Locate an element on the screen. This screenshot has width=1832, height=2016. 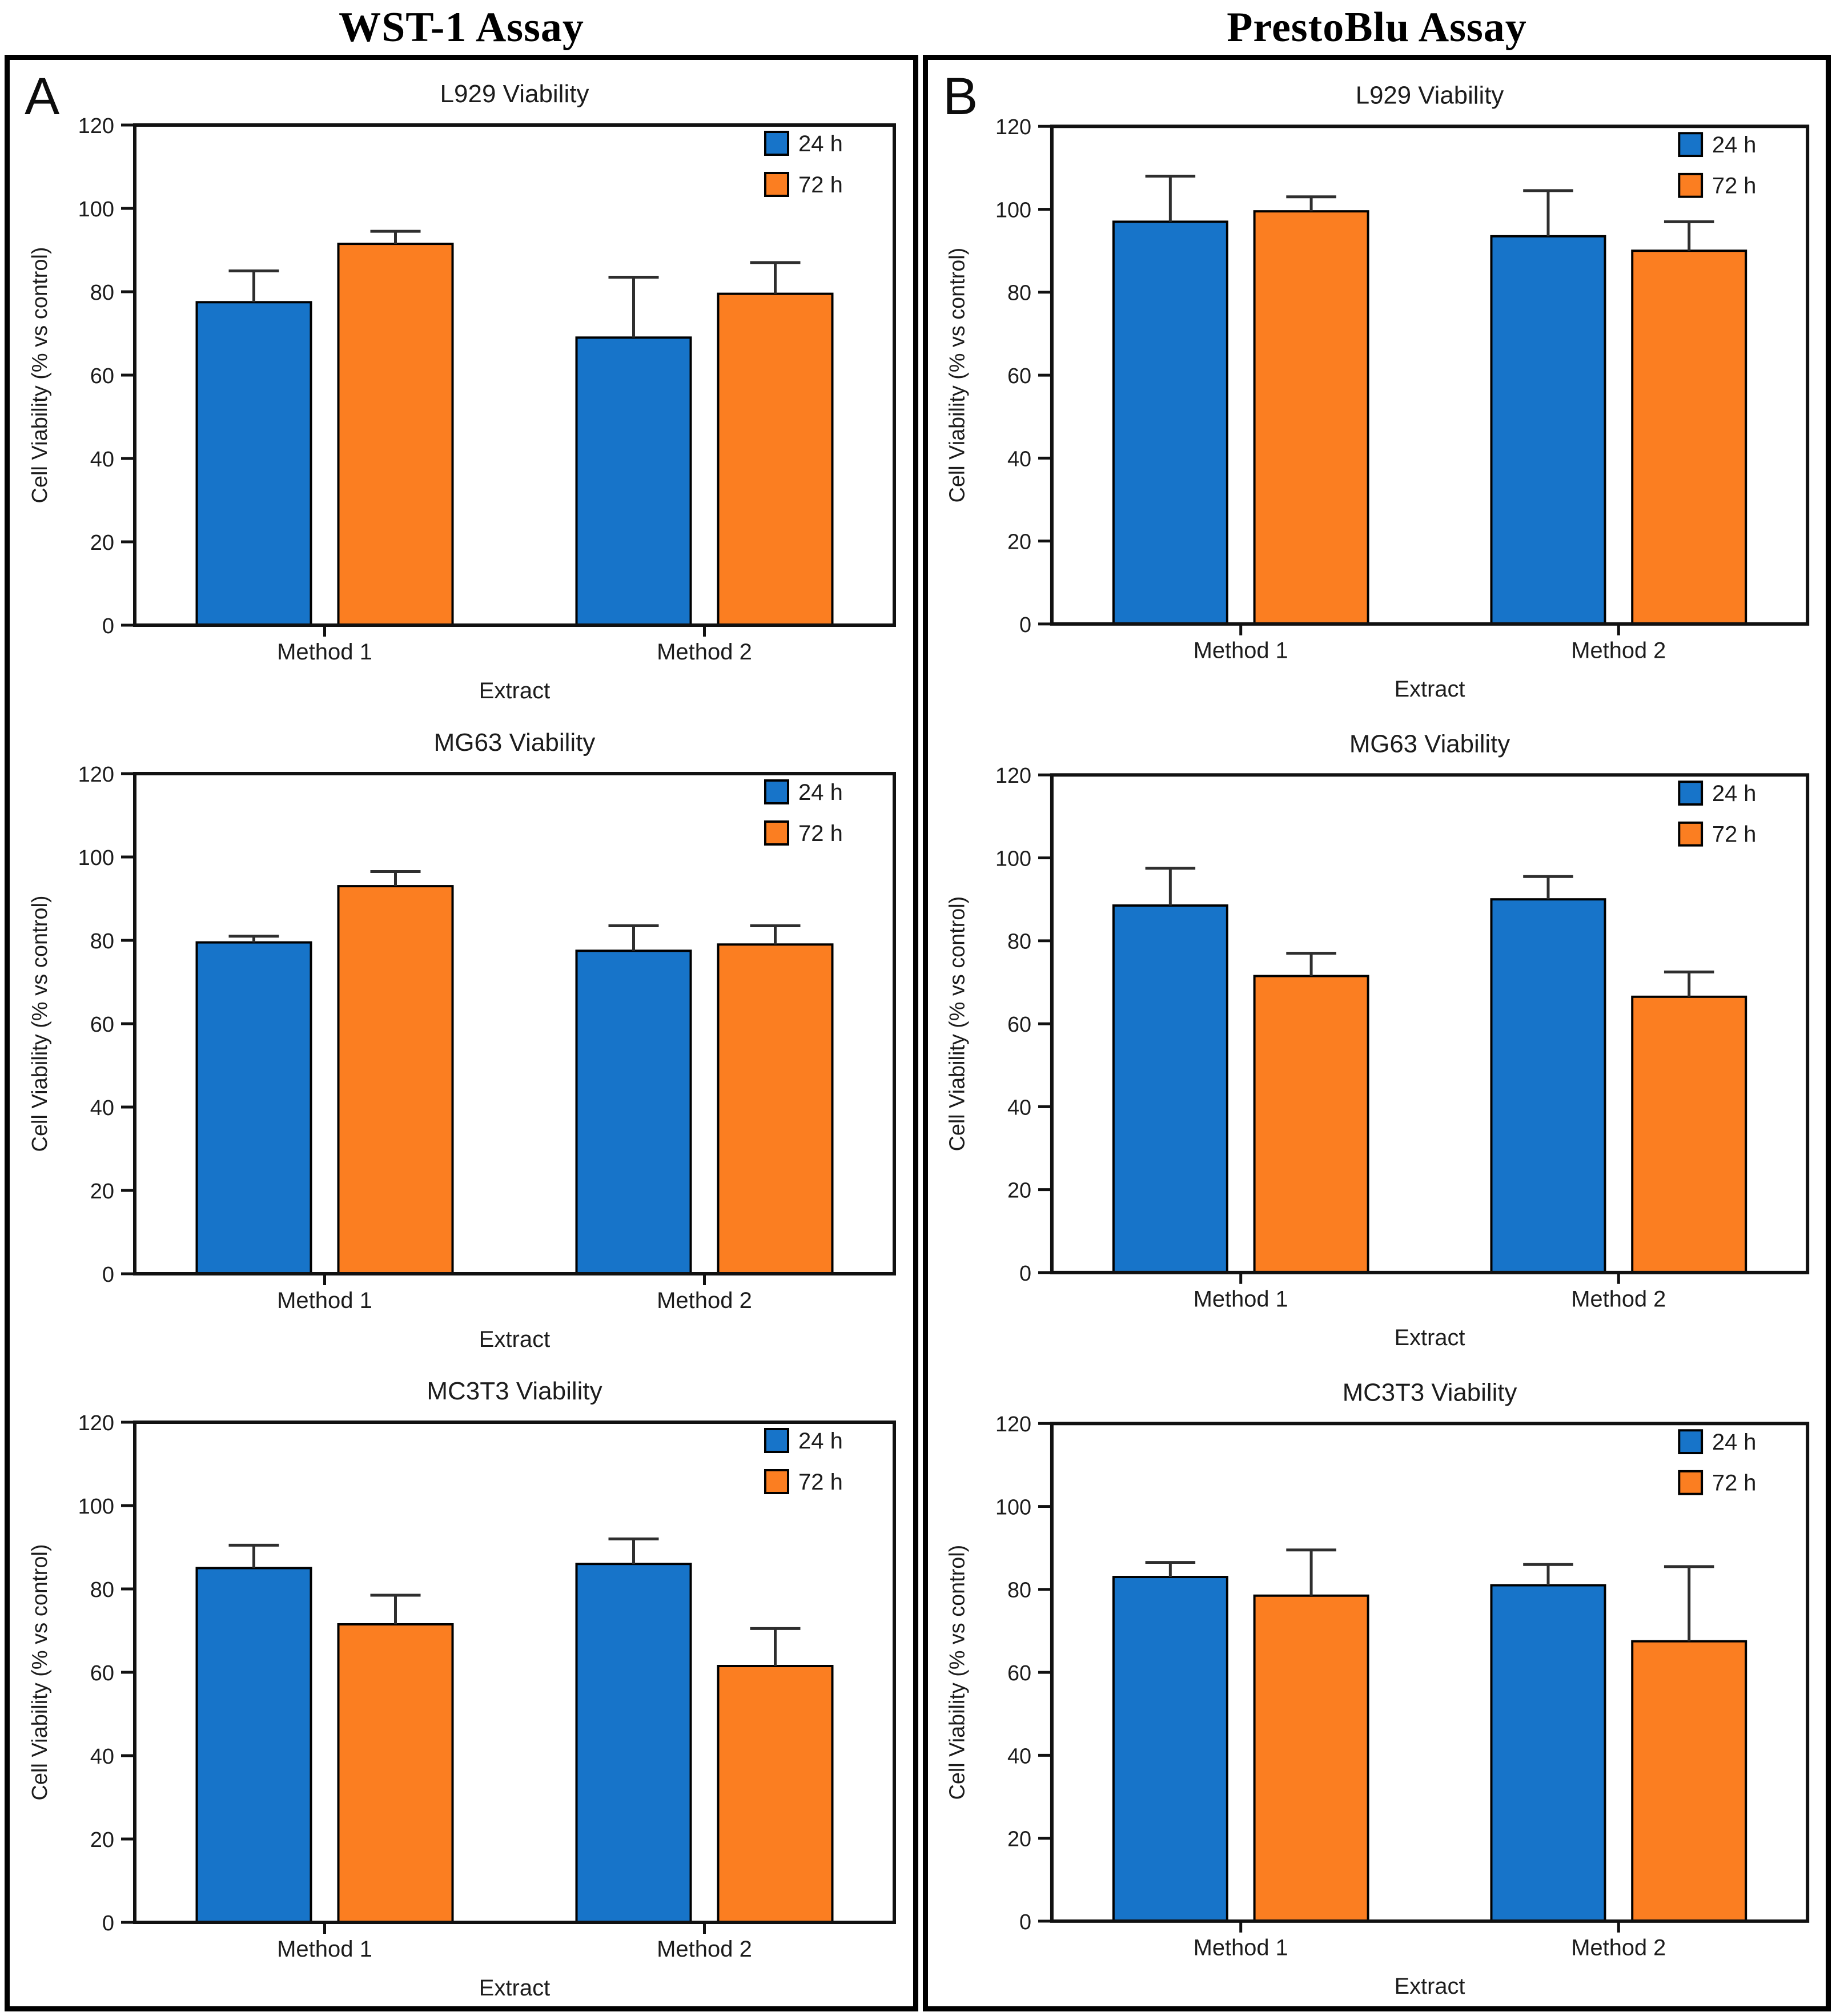
panel-title-wst1: WST-1 Assay is located at coordinates (461, 27).